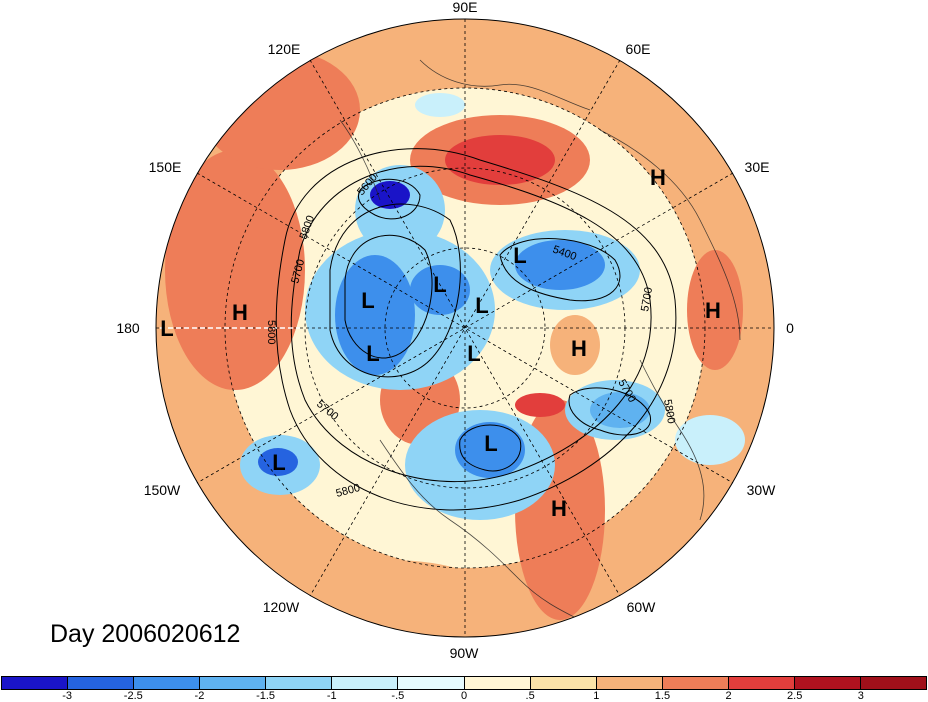  I want to click on colorbar-tick-label: 3, so click(860, 696).